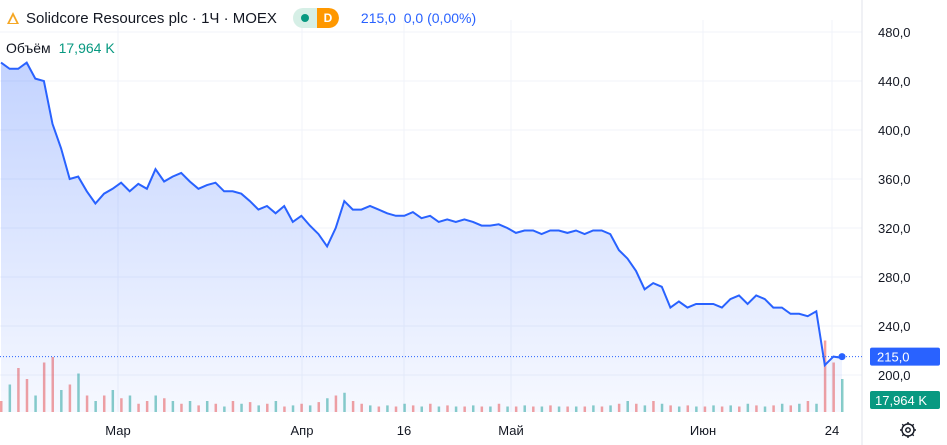 The width and height of the screenshot is (947, 445). What do you see at coordinates (510, 430) in the screenshot?
I see `x-tick-label: Май` at bounding box center [510, 430].